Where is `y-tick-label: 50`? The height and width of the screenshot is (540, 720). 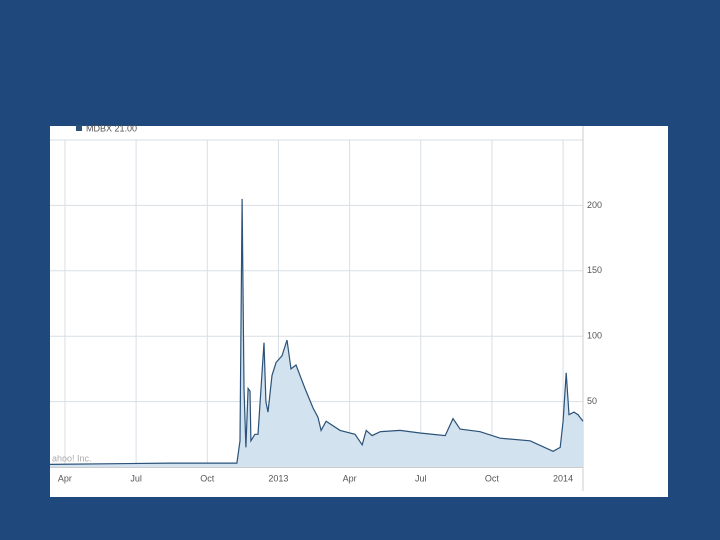
y-tick-label: 50 is located at coordinates (592, 401).